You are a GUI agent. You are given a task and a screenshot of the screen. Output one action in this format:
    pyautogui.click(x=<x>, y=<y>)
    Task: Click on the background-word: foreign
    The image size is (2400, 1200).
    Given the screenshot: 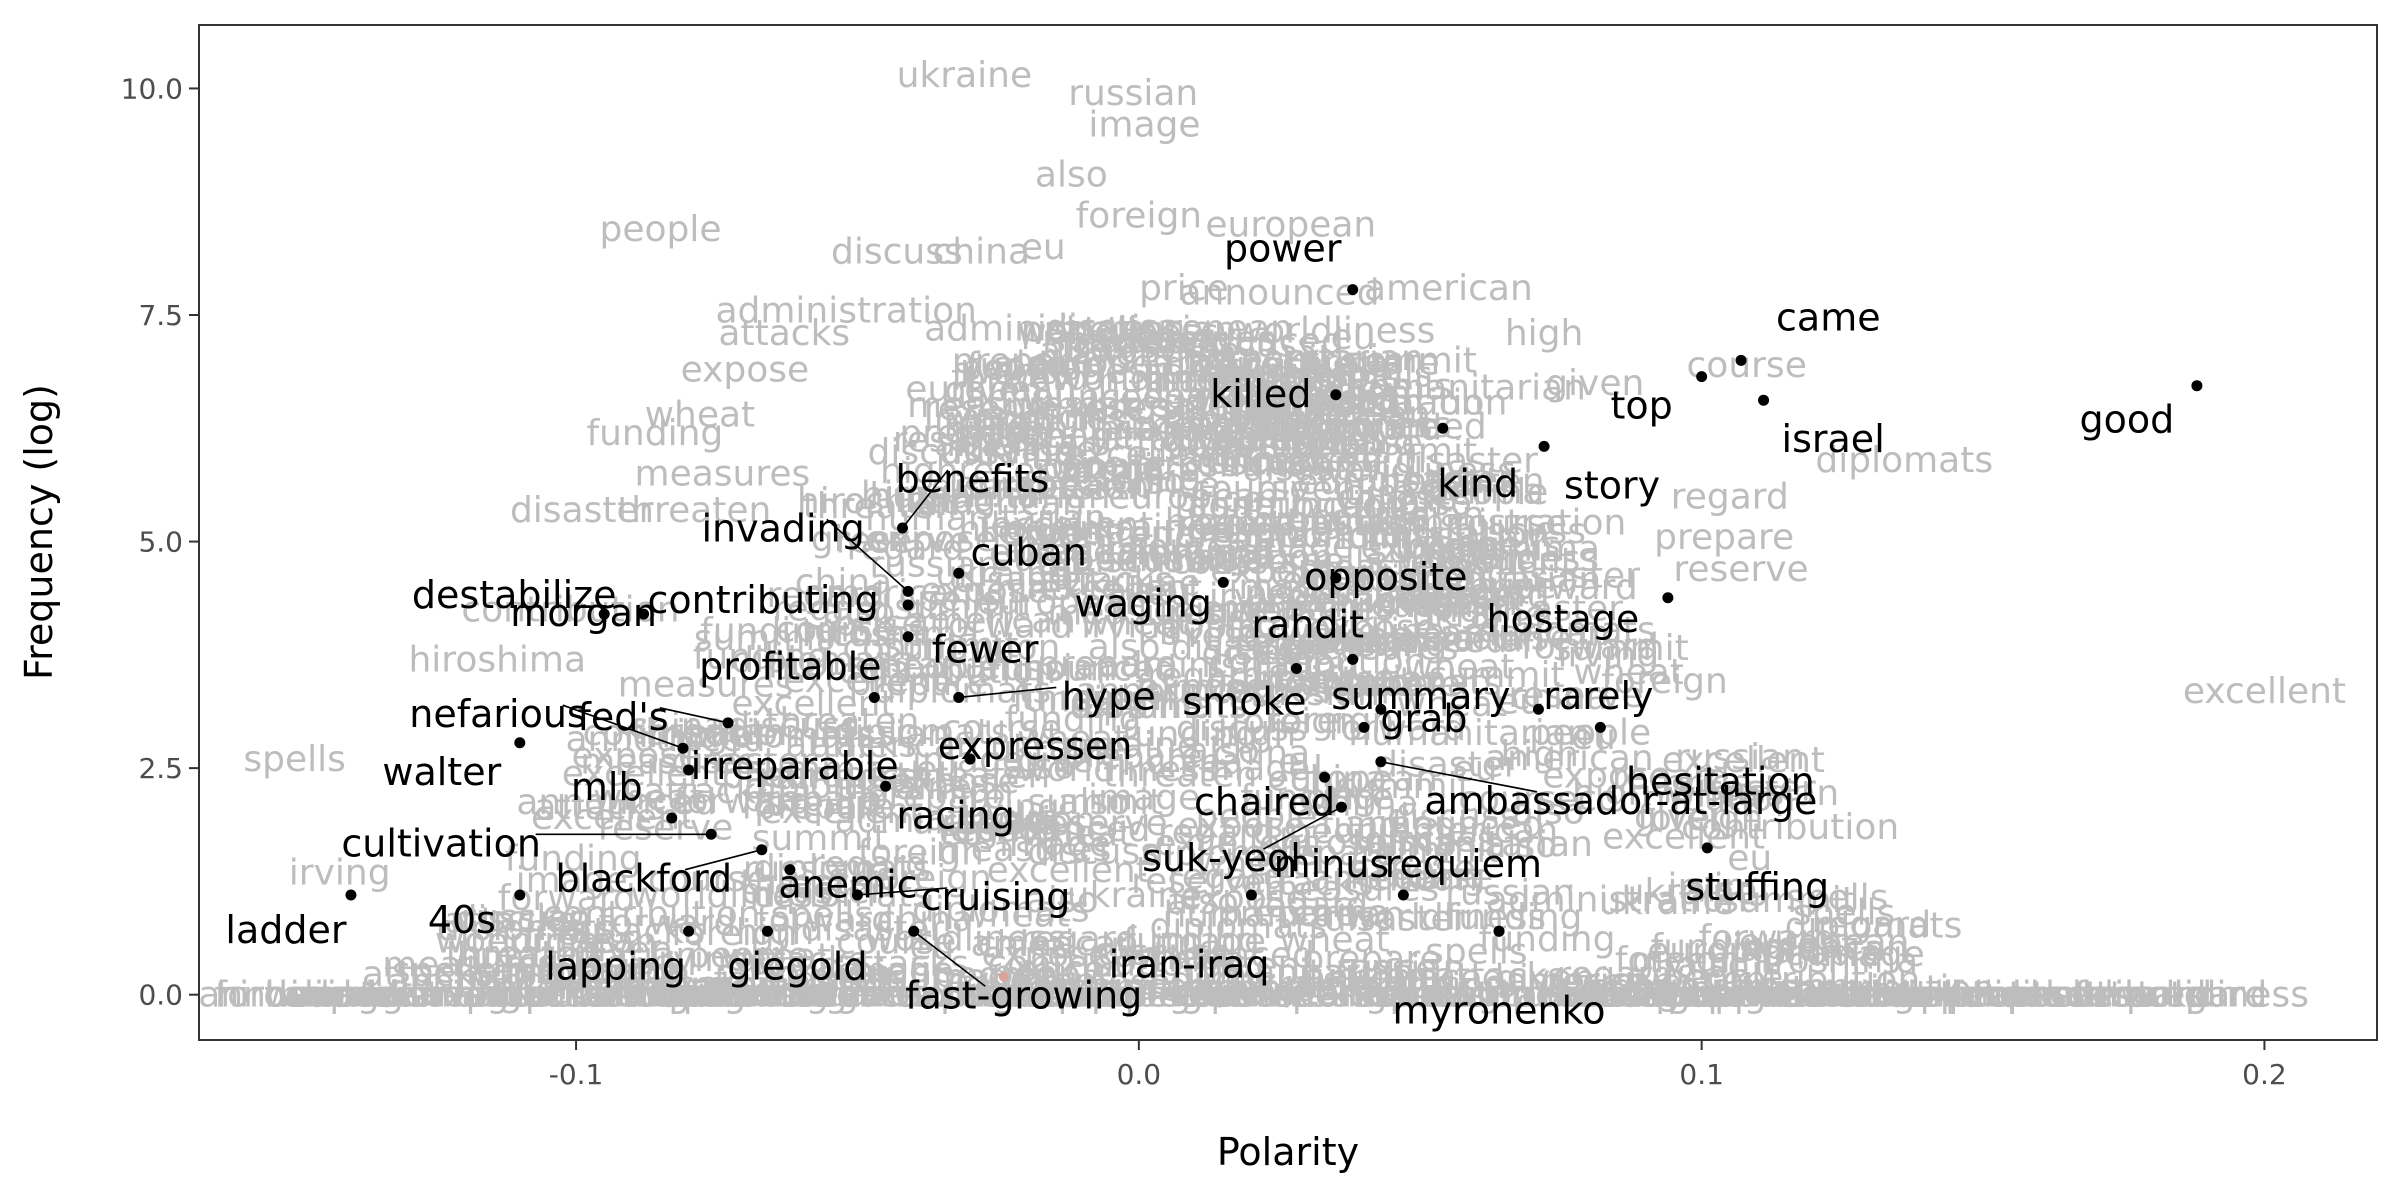 What is the action you would take?
    pyautogui.click(x=1331, y=720)
    